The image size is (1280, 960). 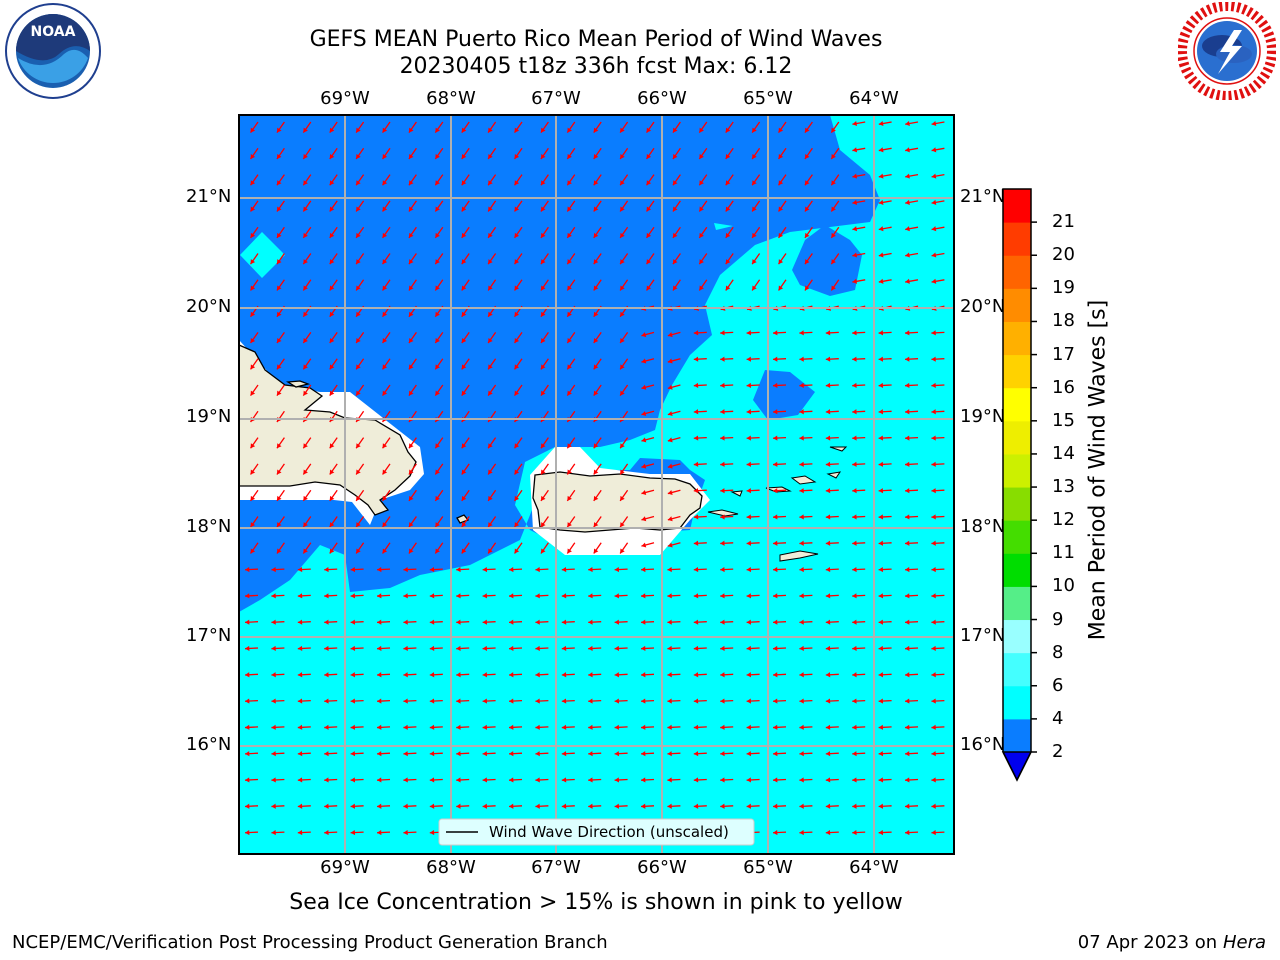 I want to click on colorbar-tick-label: 20, so click(x=1063, y=255).